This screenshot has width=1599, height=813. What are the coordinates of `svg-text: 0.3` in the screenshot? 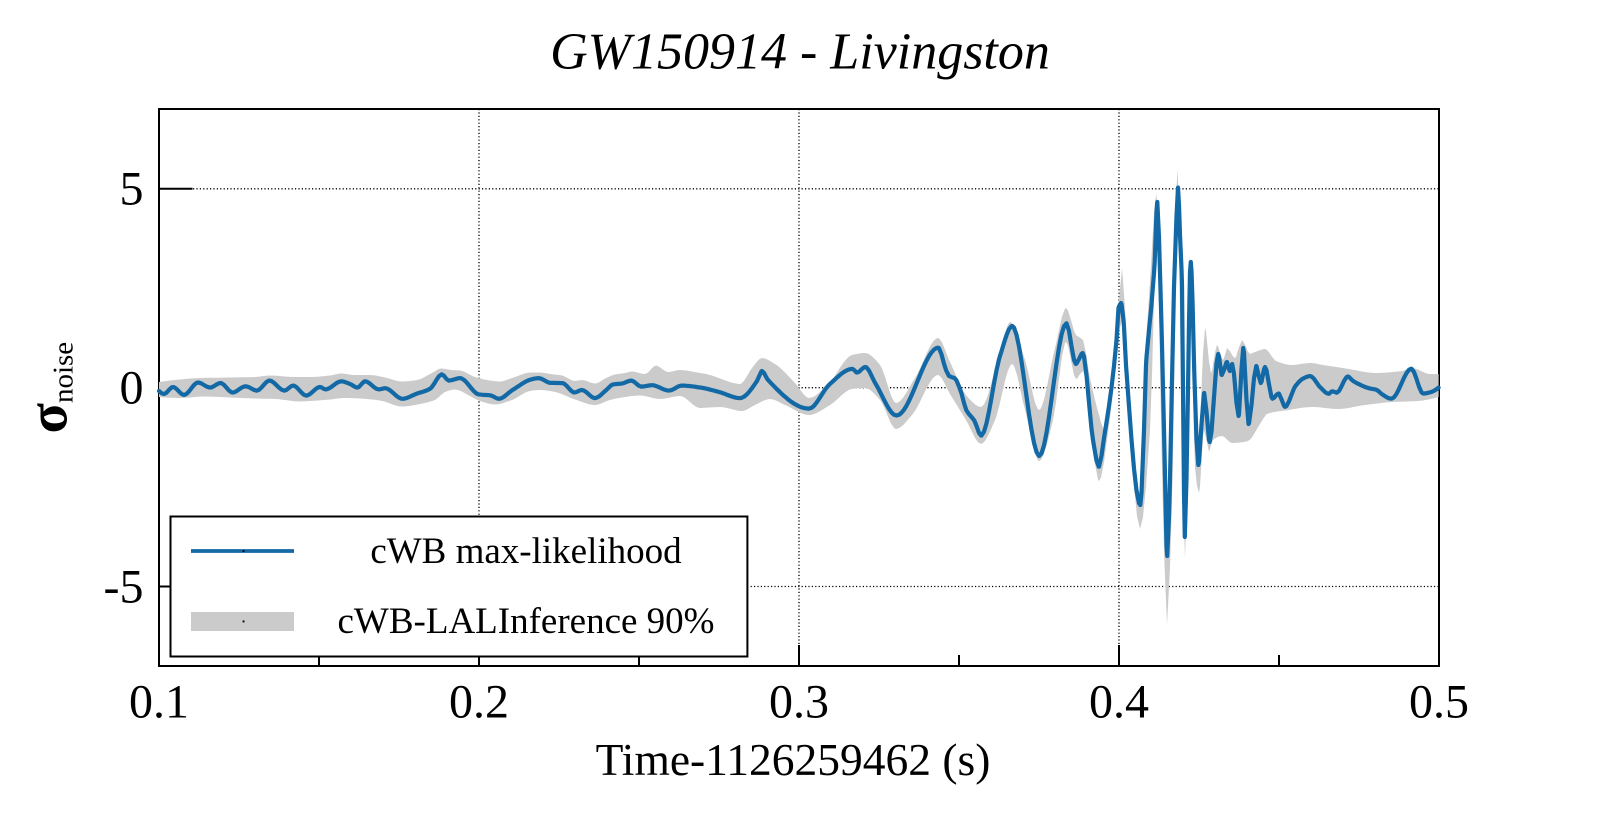 It's located at (799, 702).